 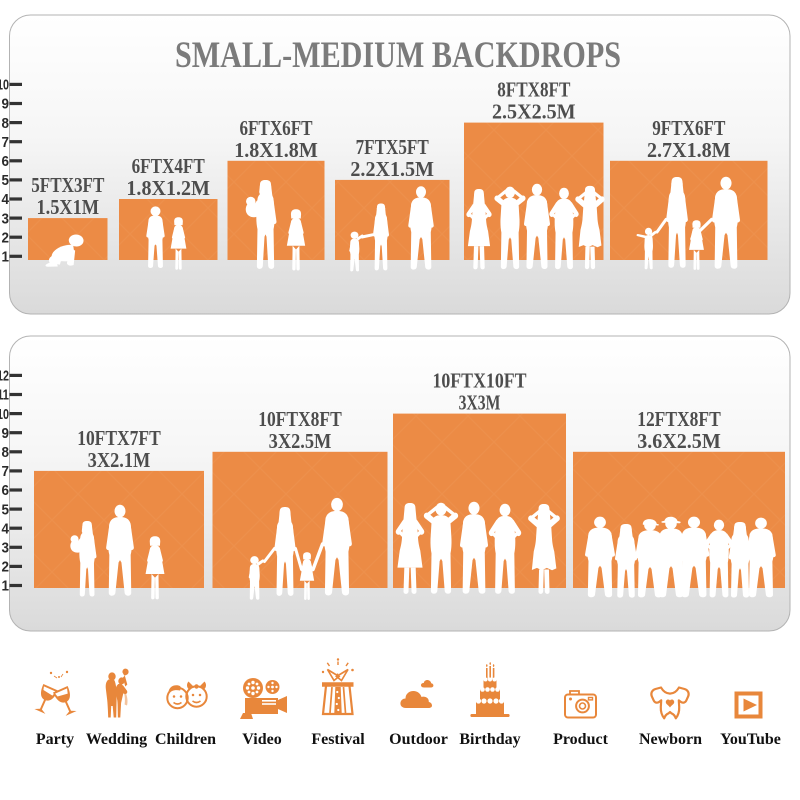 I want to click on svg-text: Video, so click(x=261, y=739).